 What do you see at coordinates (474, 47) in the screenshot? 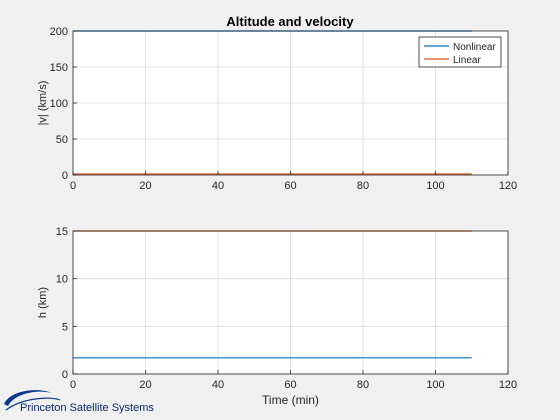
I see `legend-label-nonlinear: Nonlinear` at bounding box center [474, 47].